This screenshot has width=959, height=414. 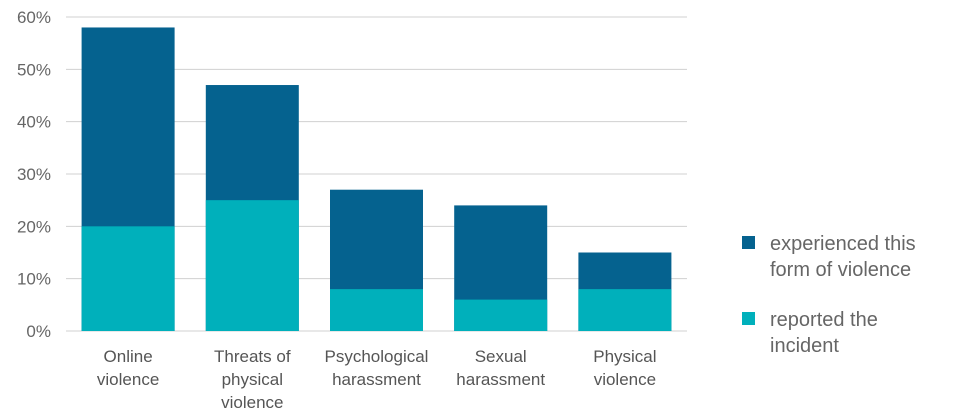 I want to click on legend-label: reported the, so click(x=824, y=320).